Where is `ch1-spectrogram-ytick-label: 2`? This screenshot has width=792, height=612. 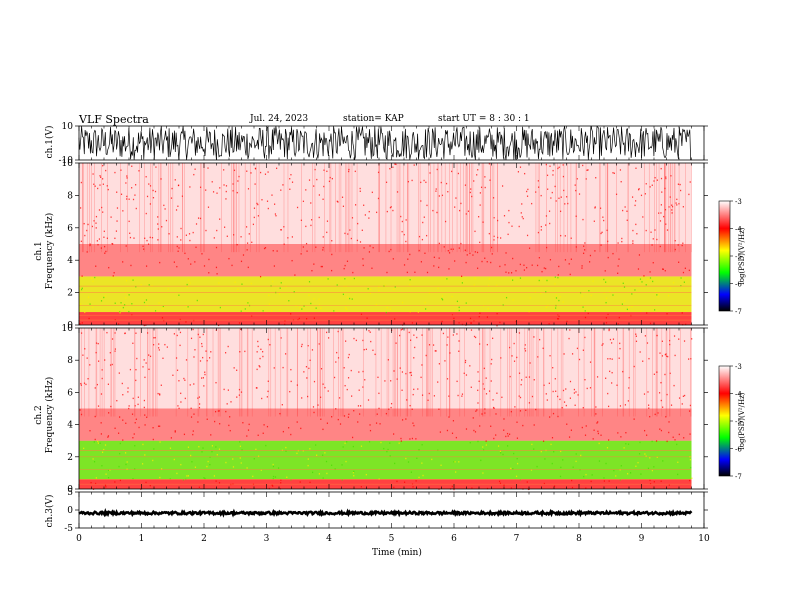 ch1-spectrogram-ytick-label: 2 is located at coordinates (70, 294).